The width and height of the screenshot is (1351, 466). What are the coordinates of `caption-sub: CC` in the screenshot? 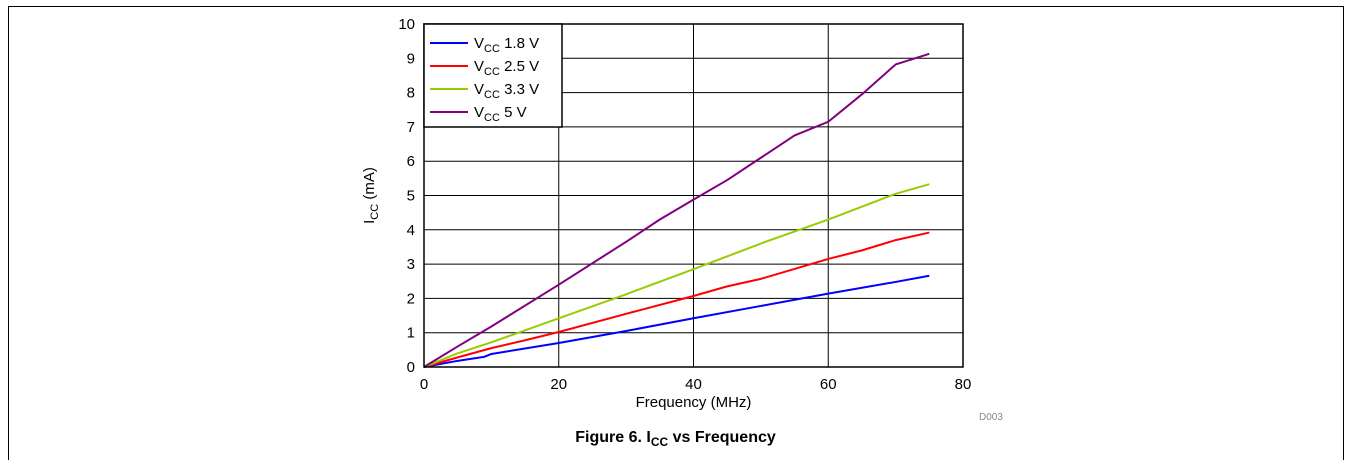 It's located at (659, 442).